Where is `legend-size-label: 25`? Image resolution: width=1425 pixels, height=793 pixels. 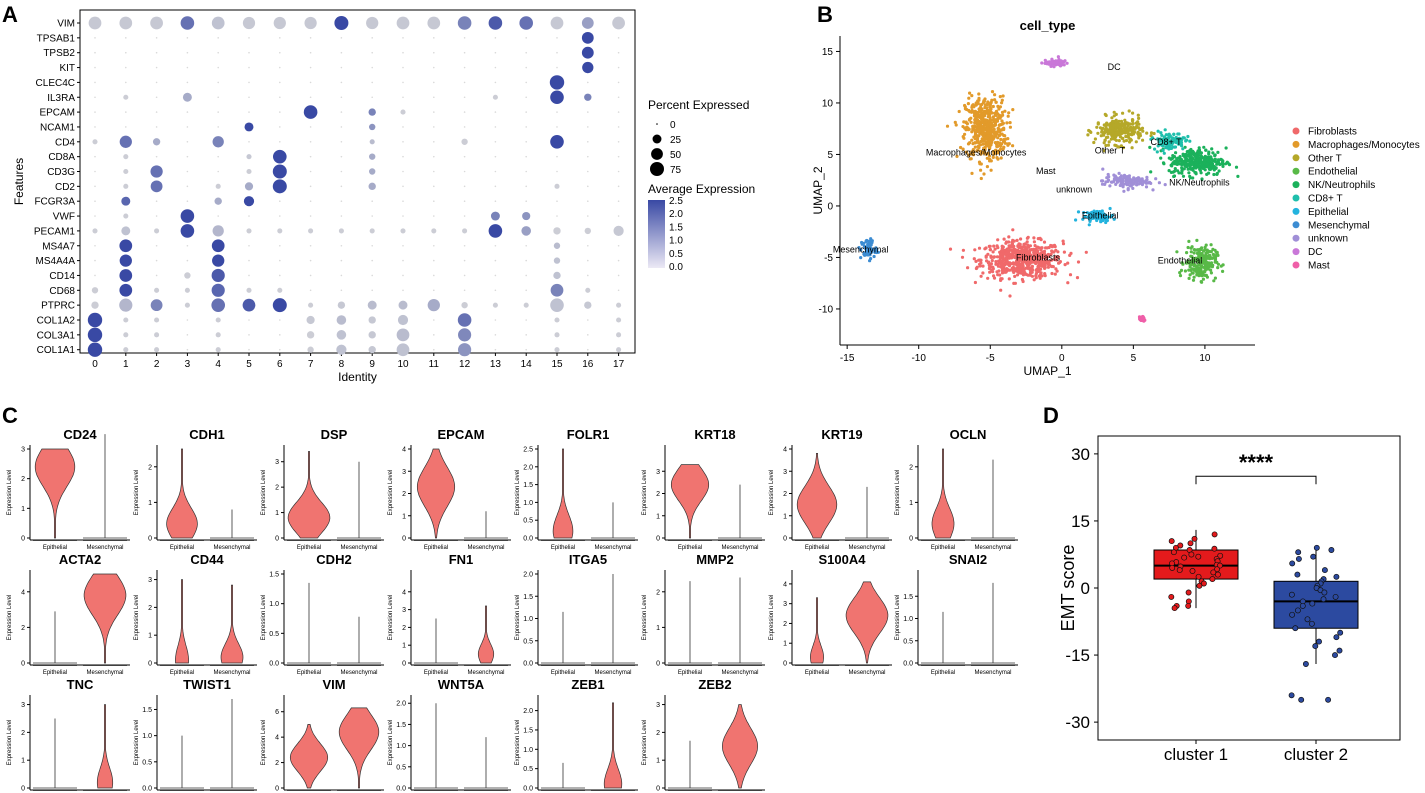
legend-size-label: 25 is located at coordinates (676, 140).